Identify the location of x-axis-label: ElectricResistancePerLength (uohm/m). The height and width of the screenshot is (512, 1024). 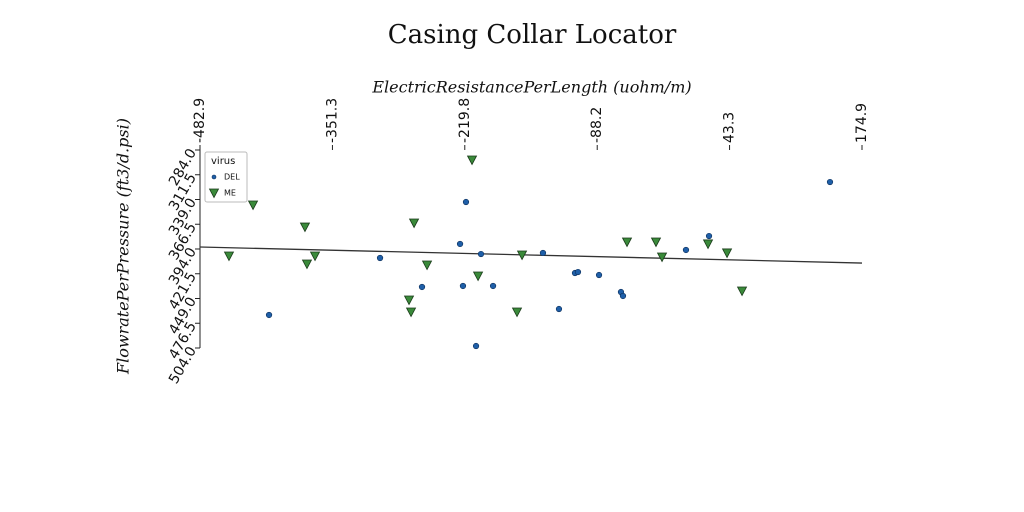
(531, 87).